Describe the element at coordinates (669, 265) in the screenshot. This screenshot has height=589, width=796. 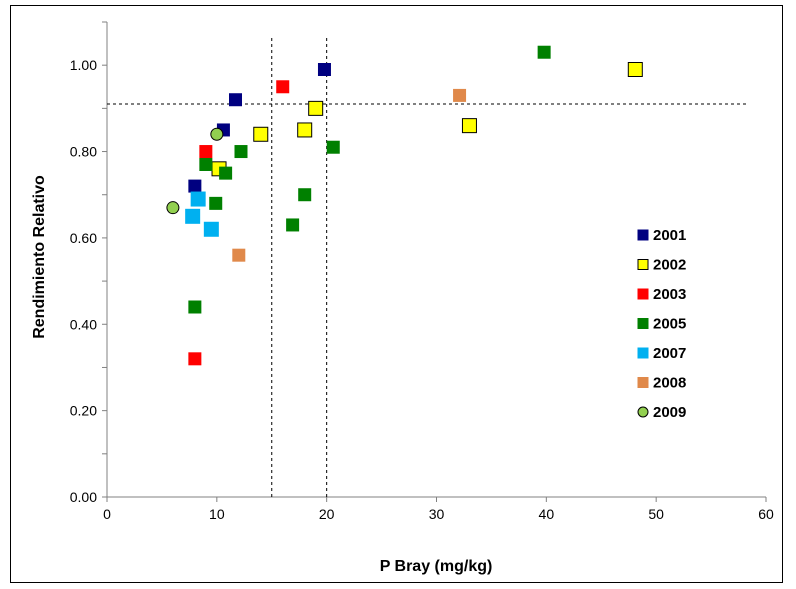
I see `legend-label-2002: 2002` at that location.